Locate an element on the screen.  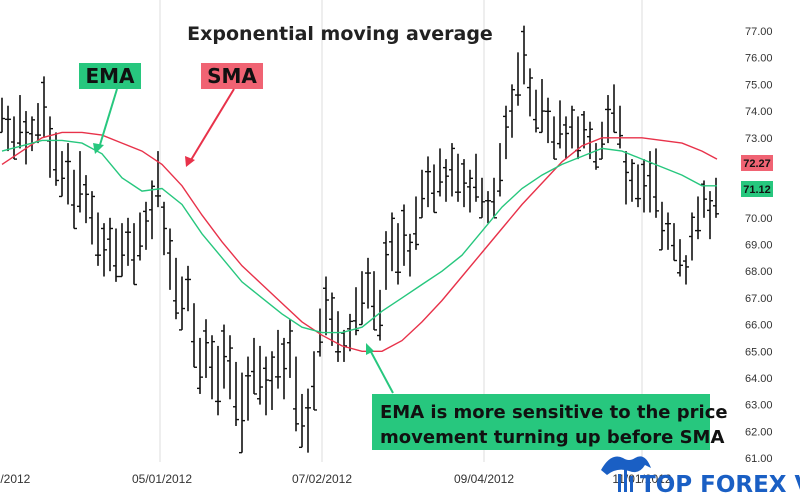
sma-label-box is located at coordinates (232, 76).